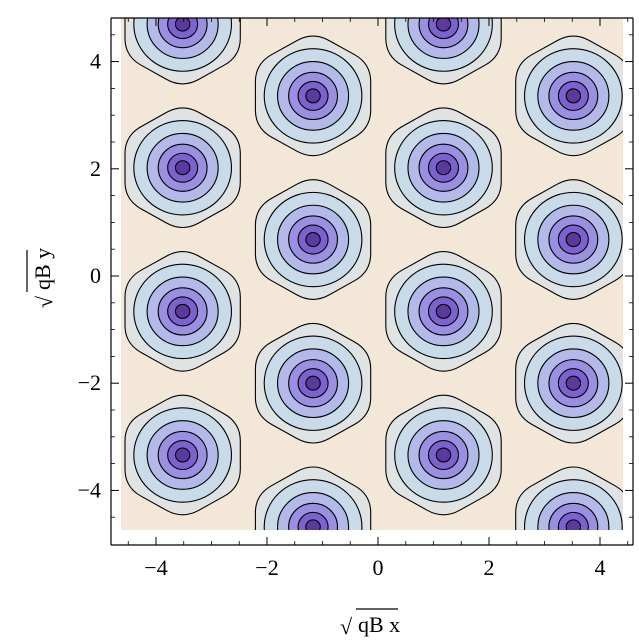 This screenshot has height=640, width=639. Describe the element at coordinates (95, 61) in the screenshot. I see `y-tick-label-4: 4` at that location.